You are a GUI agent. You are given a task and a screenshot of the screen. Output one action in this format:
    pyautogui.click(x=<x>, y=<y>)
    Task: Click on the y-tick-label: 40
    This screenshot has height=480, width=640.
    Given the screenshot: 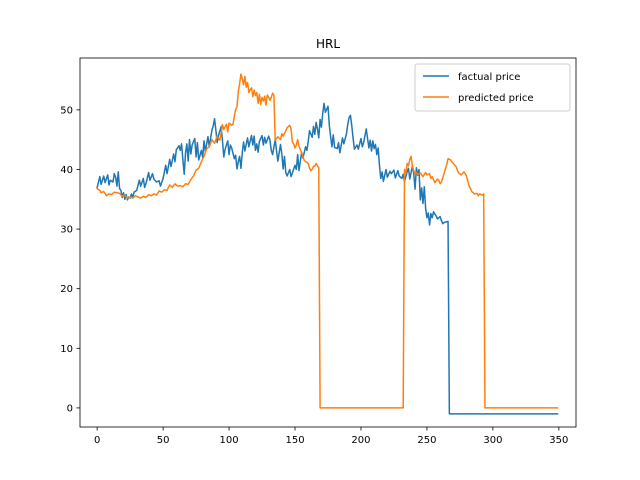 What is the action you would take?
    pyautogui.click(x=66, y=170)
    